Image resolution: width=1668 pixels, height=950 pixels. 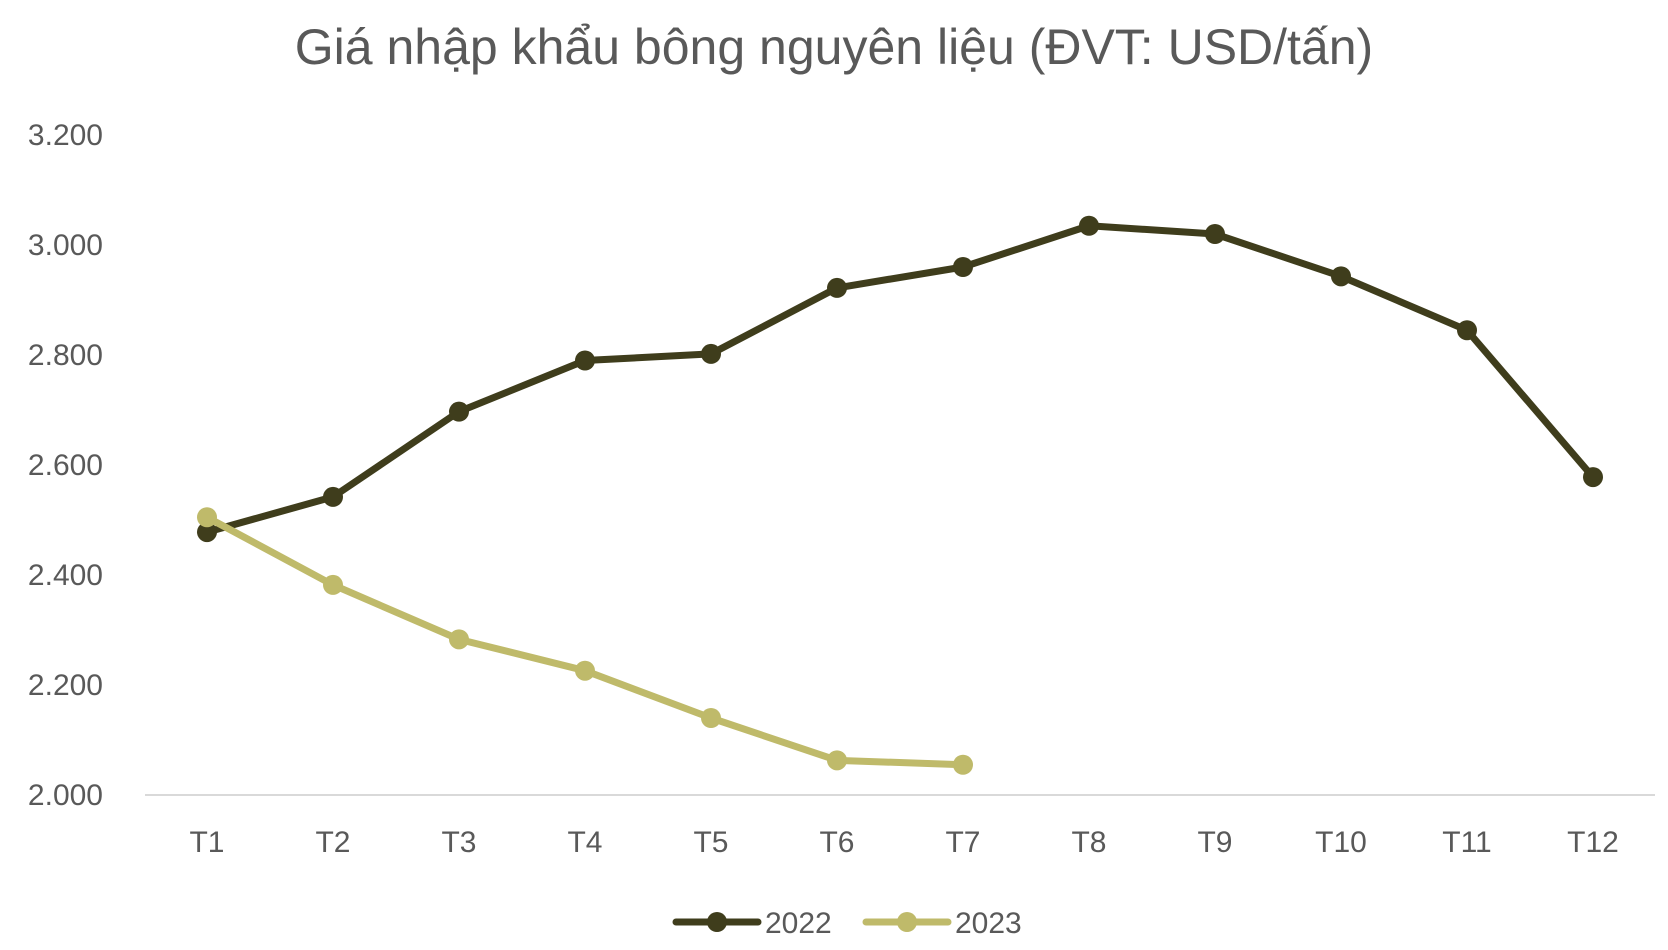 I want to click on y-tick-label: 2.200, so click(x=65, y=685).